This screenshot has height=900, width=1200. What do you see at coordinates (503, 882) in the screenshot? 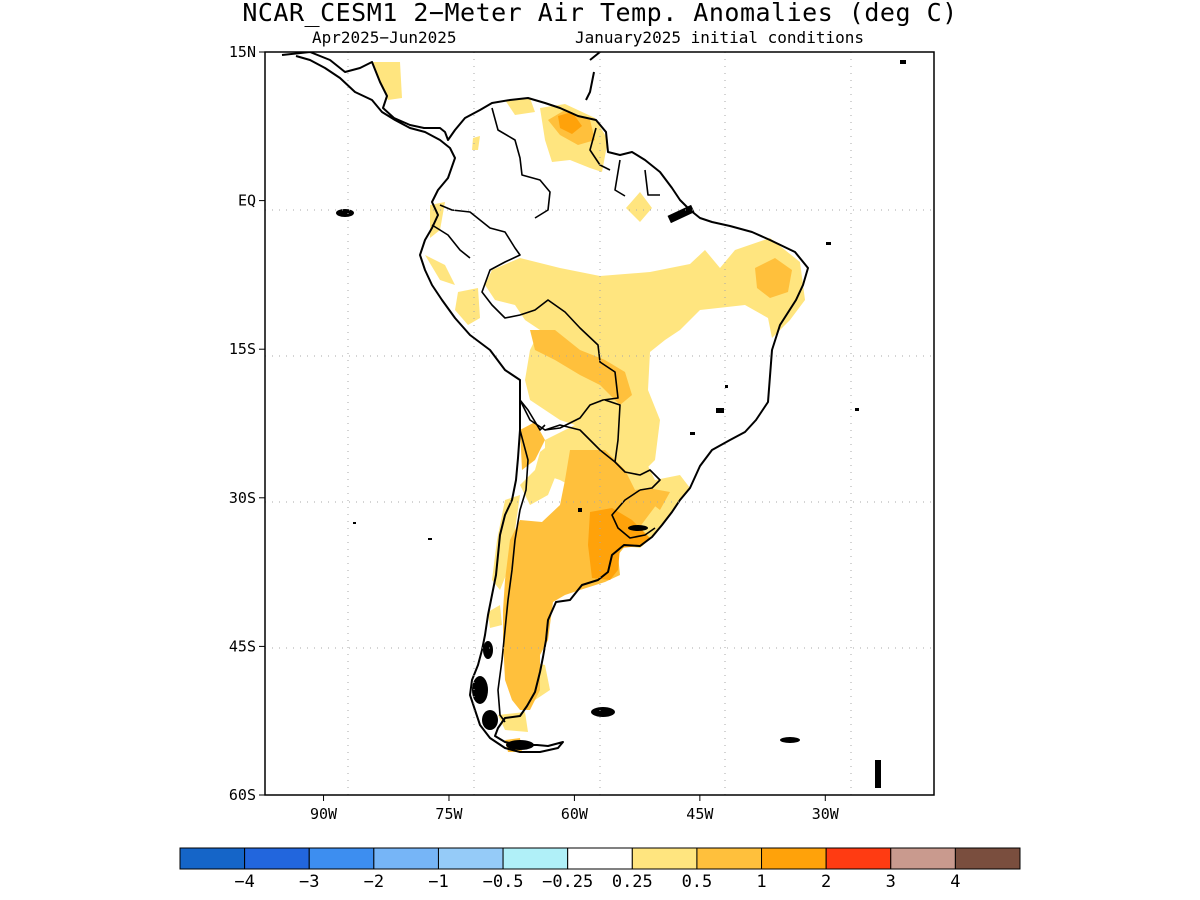
I see `colorbar-label: −0.5` at bounding box center [503, 882].